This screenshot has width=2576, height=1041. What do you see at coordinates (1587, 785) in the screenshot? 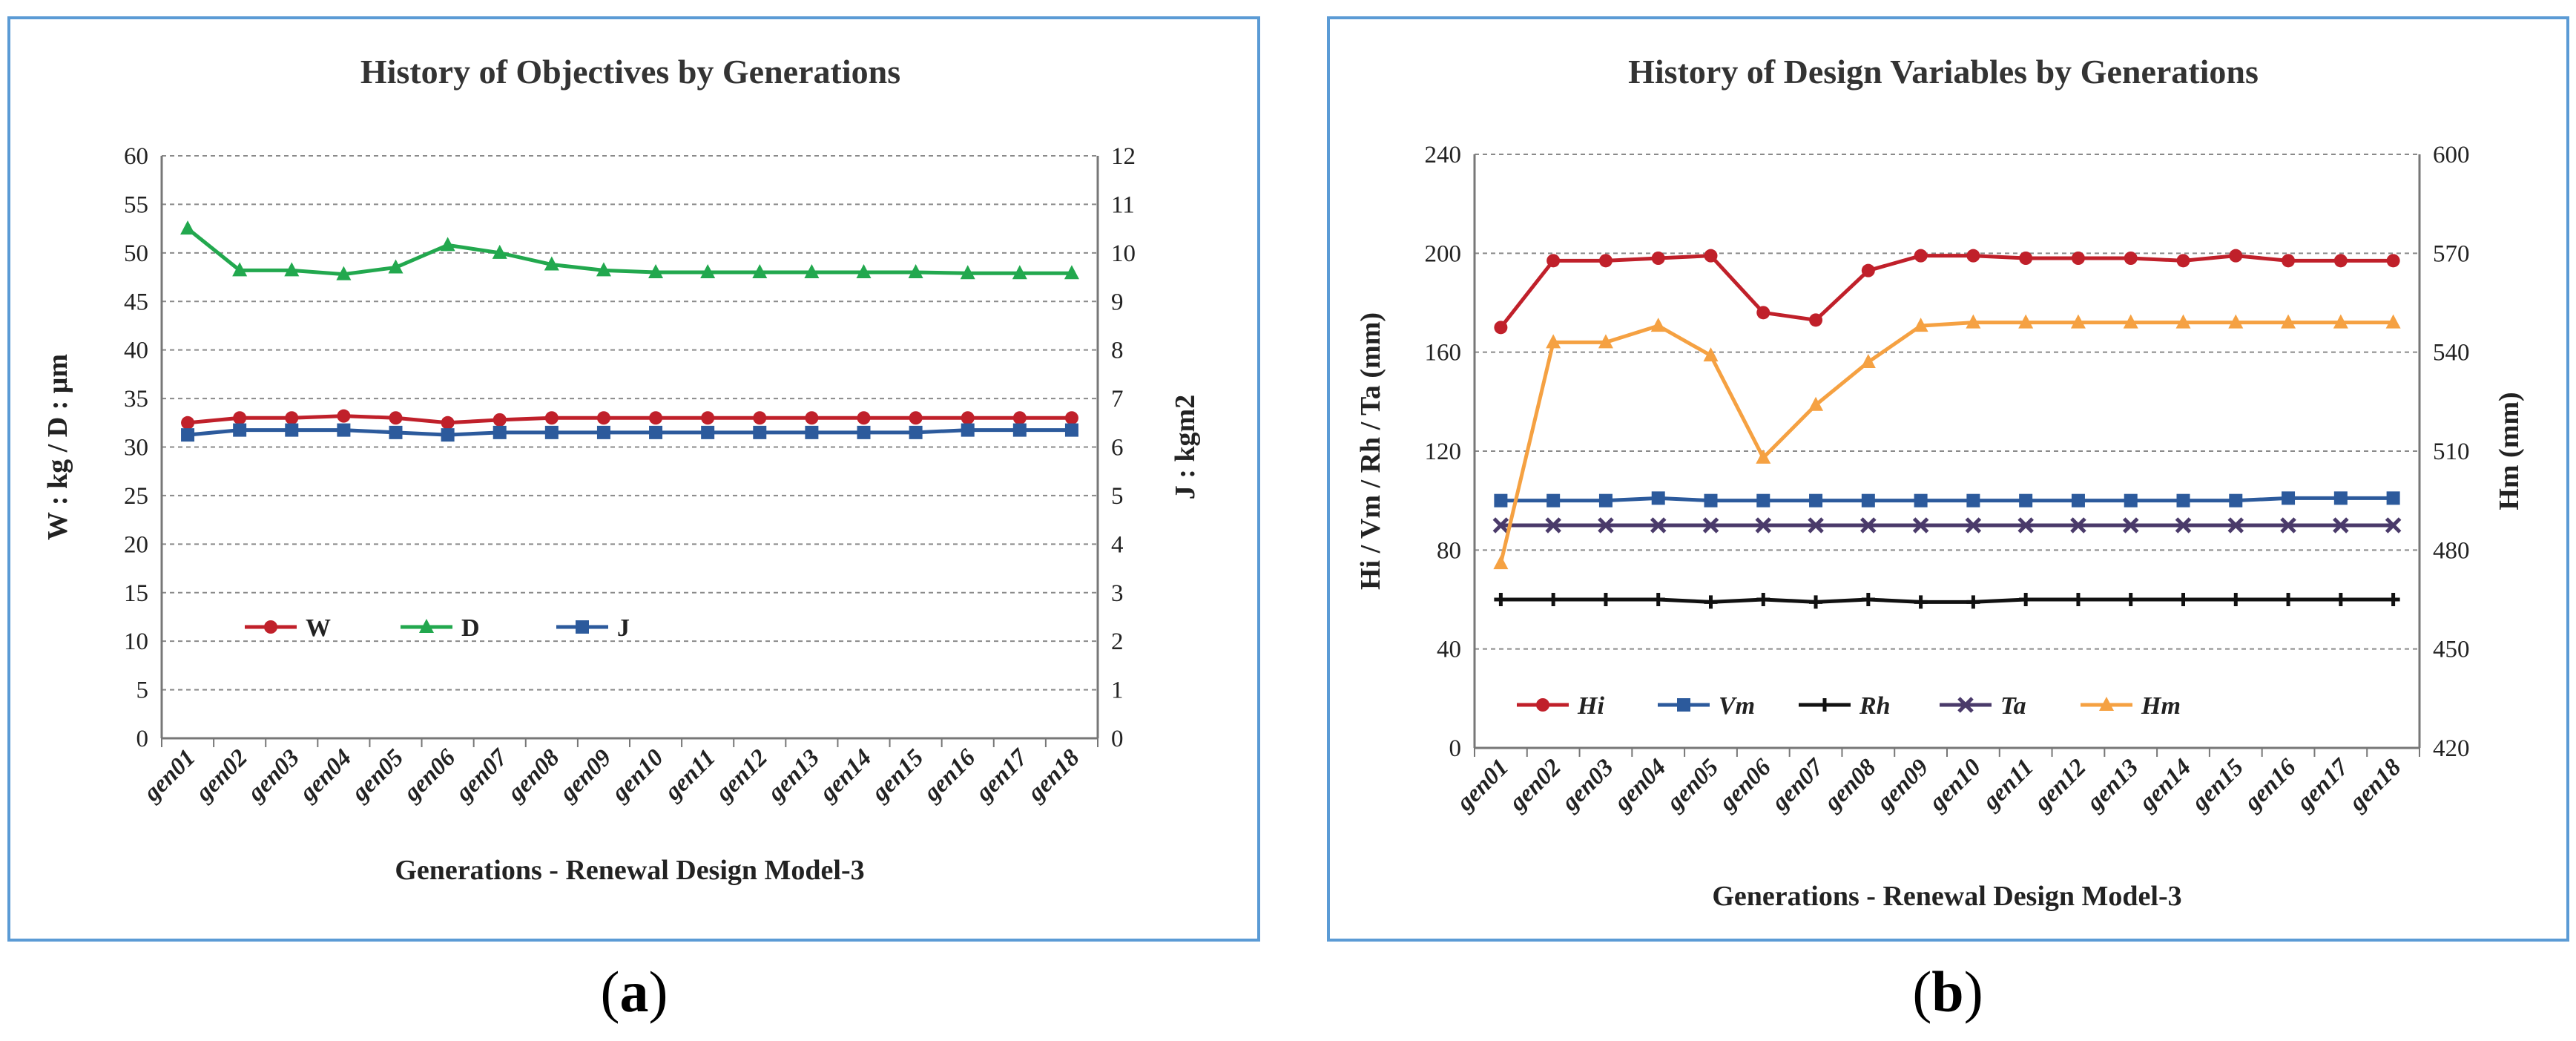
I see `chart-b-xtick-label: gen03` at bounding box center [1587, 785].